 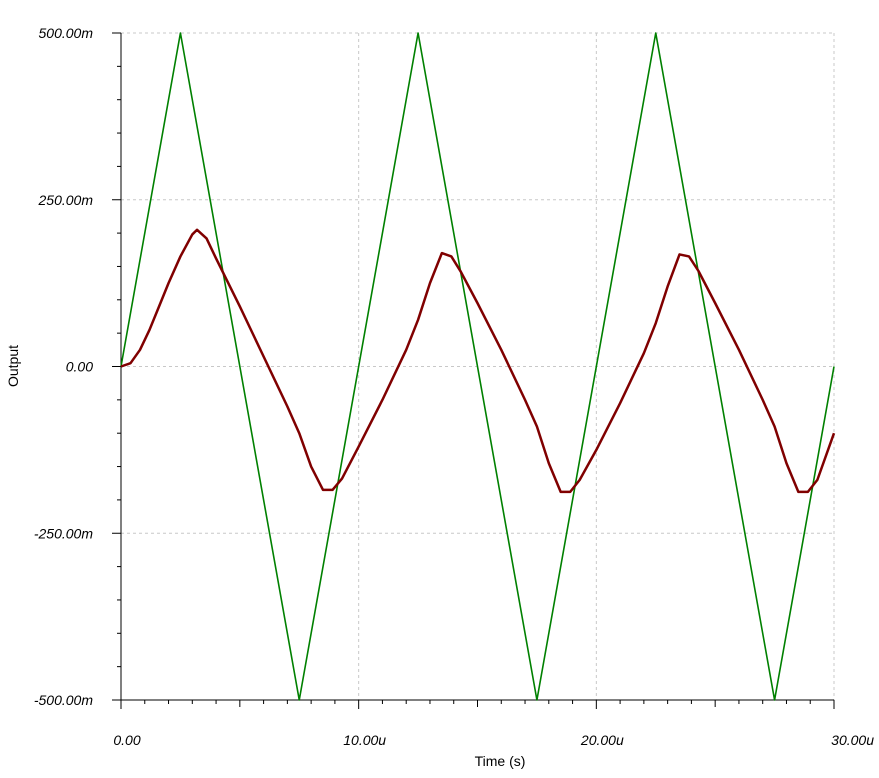 What do you see at coordinates (500, 761) in the screenshot?
I see `x-axis-label: Time (s)` at bounding box center [500, 761].